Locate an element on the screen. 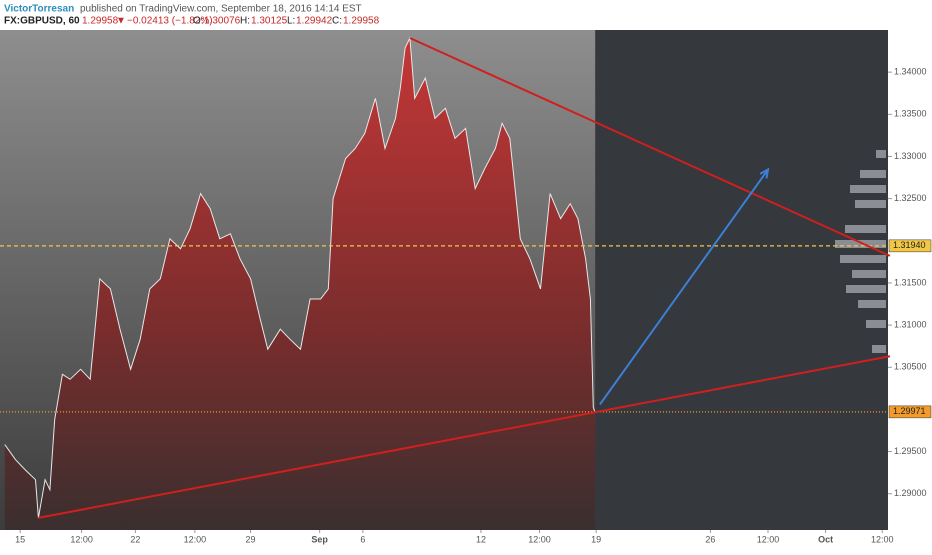  y-tick-label: 1.31500 is located at coordinates (910, 282).